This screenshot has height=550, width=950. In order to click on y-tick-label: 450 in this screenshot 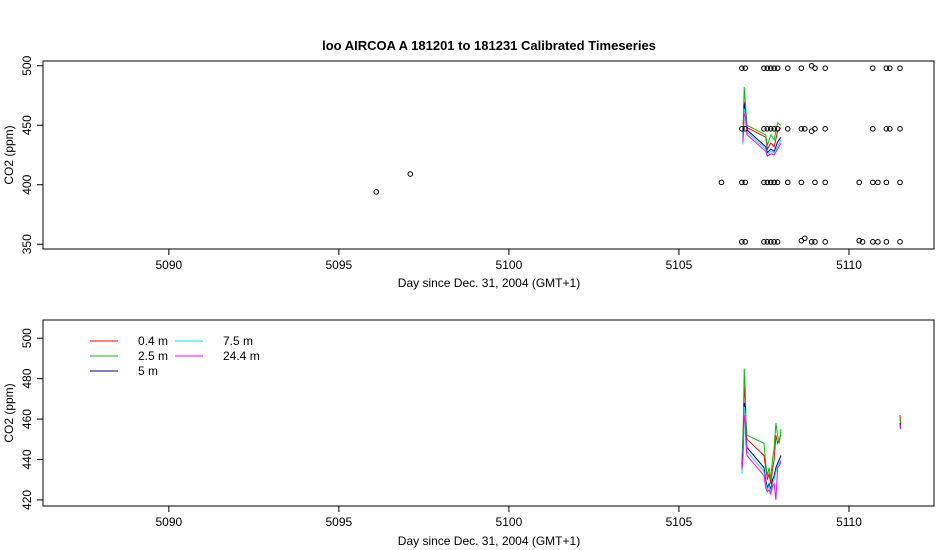, I will do `click(27, 125)`.